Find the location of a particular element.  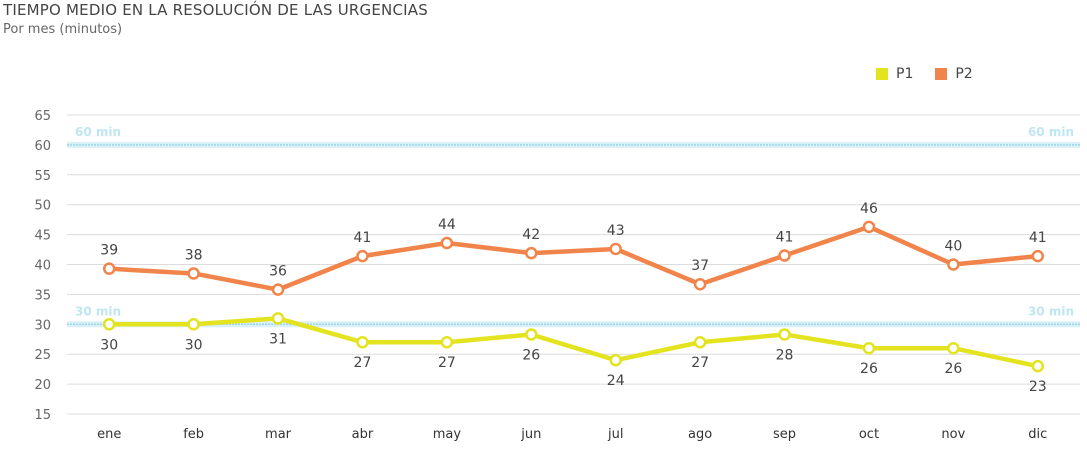

x-tick-label: mar is located at coordinates (278, 434).